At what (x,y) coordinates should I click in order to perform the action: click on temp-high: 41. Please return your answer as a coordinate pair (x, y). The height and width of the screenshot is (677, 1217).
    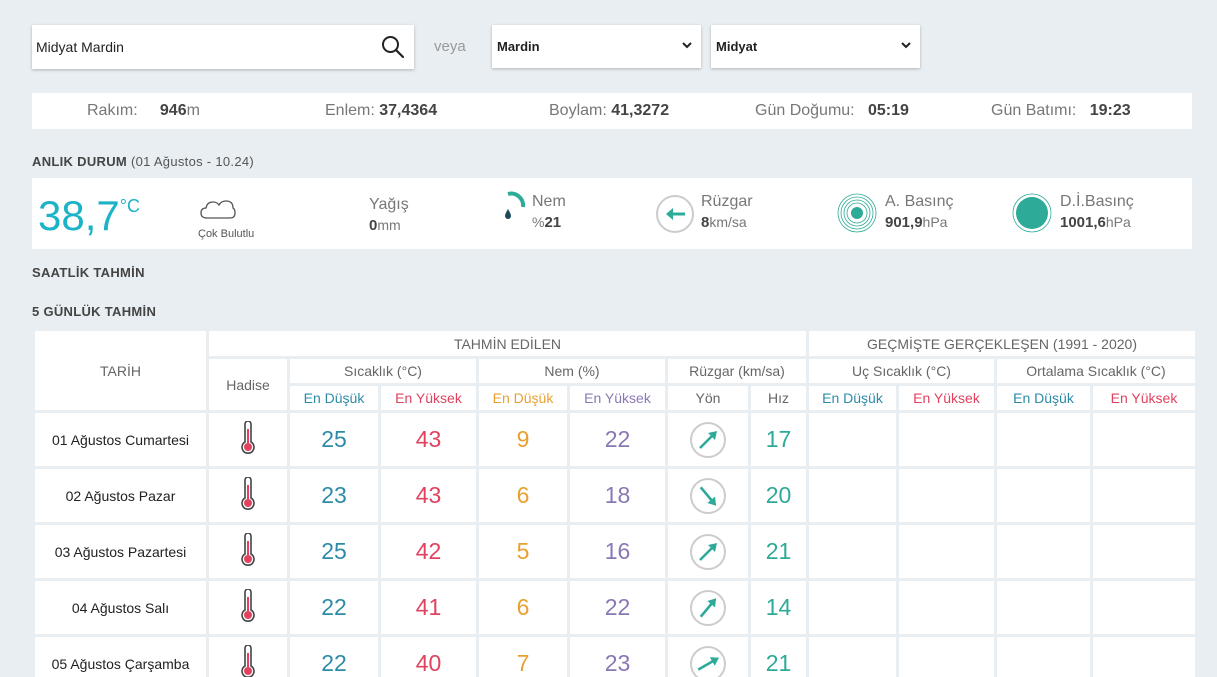
    Looking at the image, I should click on (428, 607).